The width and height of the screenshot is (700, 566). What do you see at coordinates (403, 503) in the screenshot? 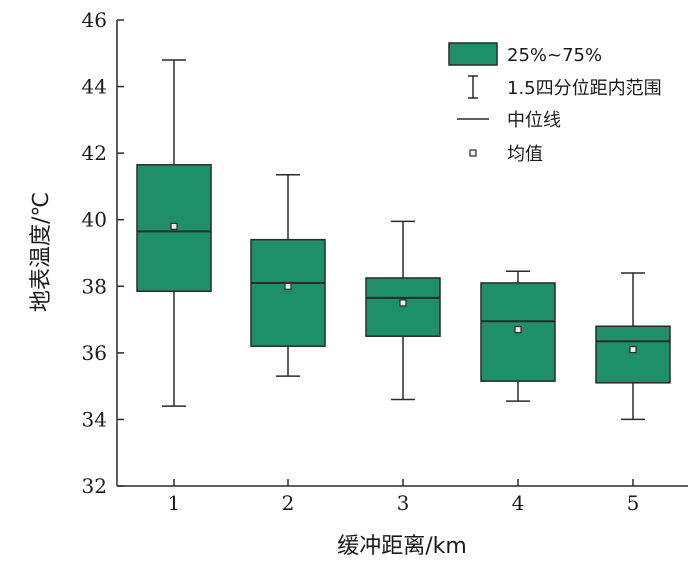
I see `x-tick-label: 3` at bounding box center [403, 503].